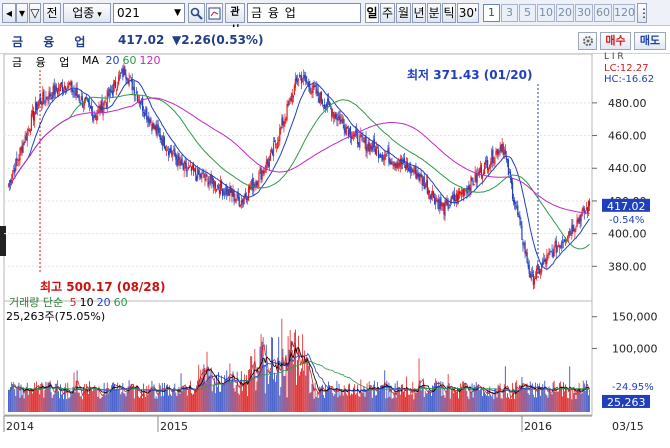 The height and width of the screenshot is (448, 670). What do you see at coordinates (149, 13) in the screenshot?
I see `code-input: 021 ▼` at bounding box center [149, 13].